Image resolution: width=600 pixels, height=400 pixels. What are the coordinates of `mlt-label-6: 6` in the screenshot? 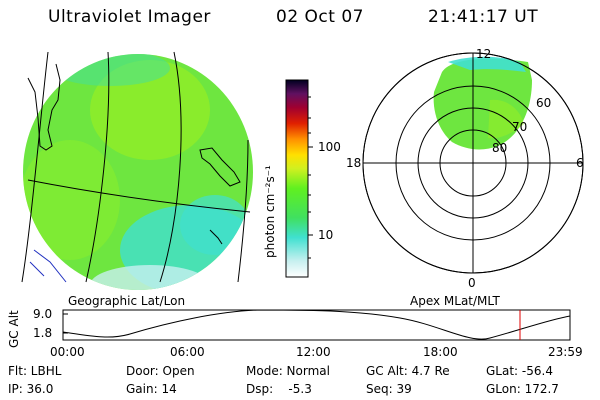 It's located at (580, 163).